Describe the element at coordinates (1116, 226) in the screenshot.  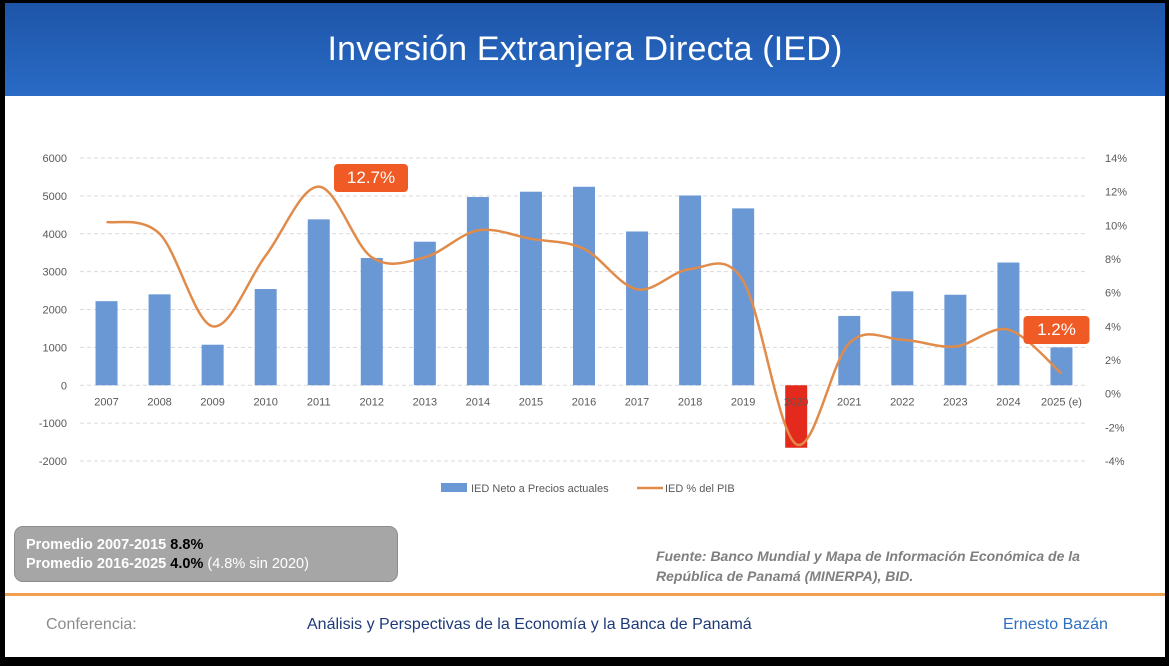
I see `right-axis-tick: 10%` at that location.